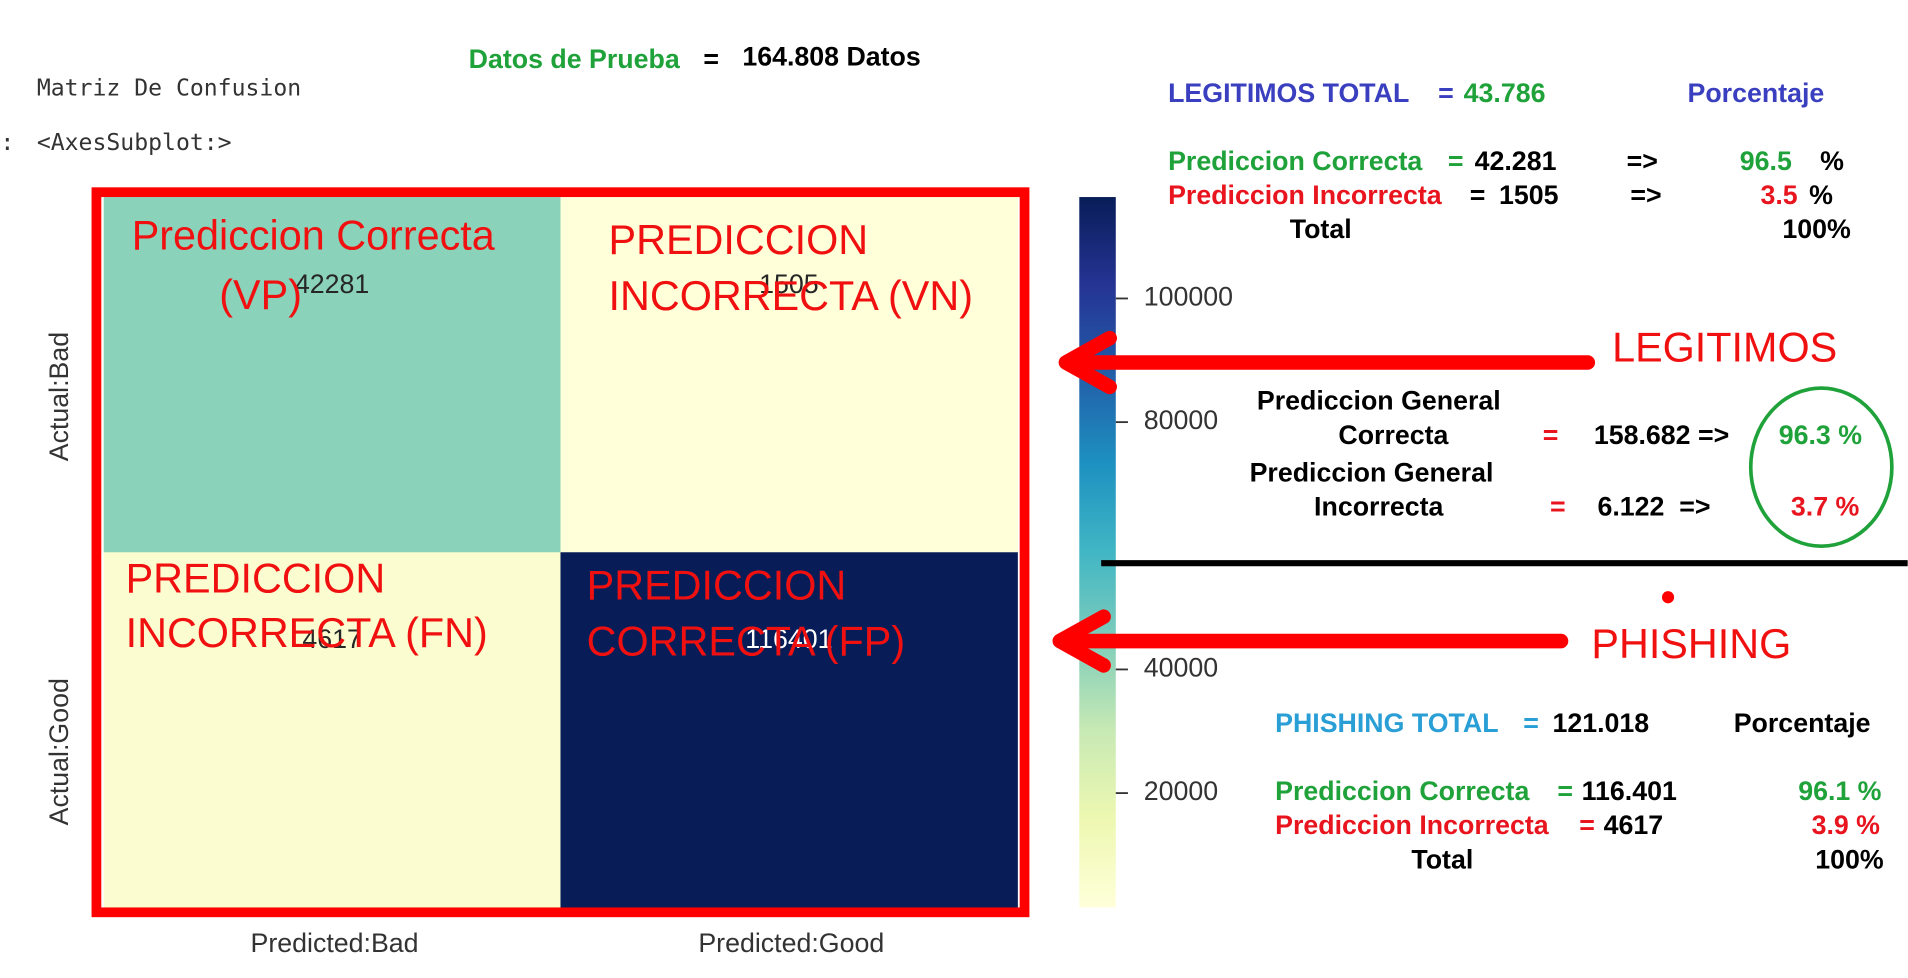 The image size is (1908, 978). Describe the element at coordinates (313, 235) in the screenshot. I see `cell-annotation: Prediccion Correcta` at that location.